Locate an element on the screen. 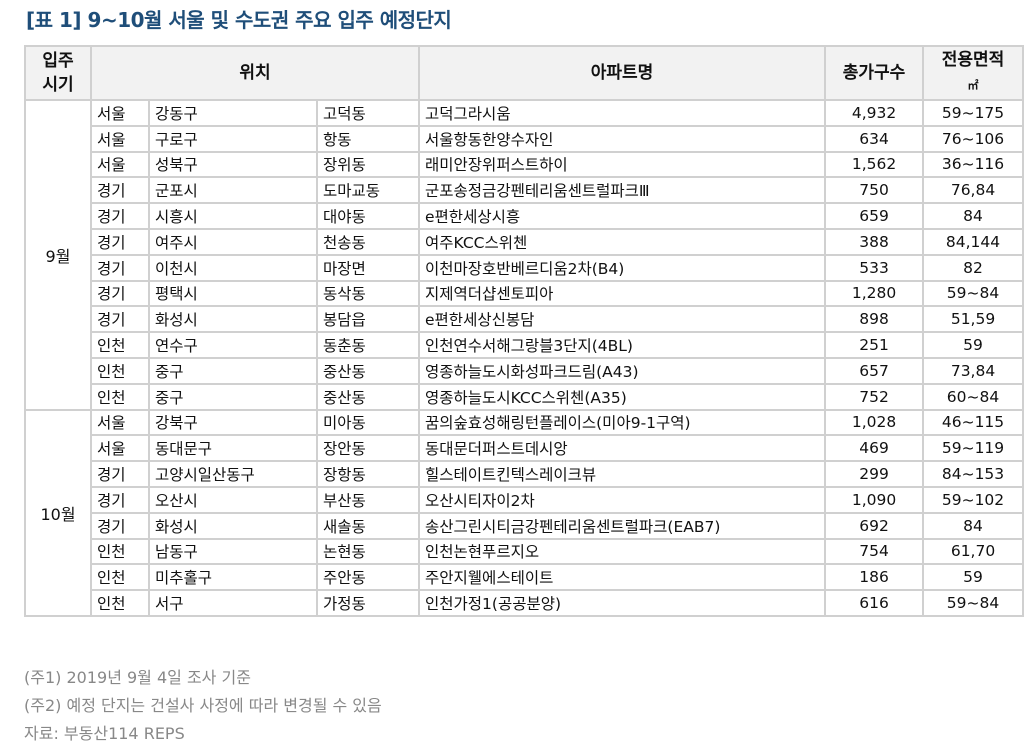 The height and width of the screenshot is (748, 1024). apartment-name-cell: 꿈의숲효성해링턴플레이스(미아9-1구역) is located at coordinates (622, 422).